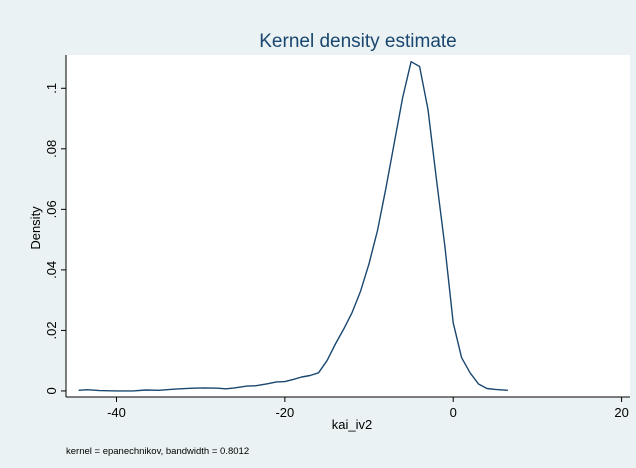  What do you see at coordinates (116, 412) in the screenshot?
I see `x-tick-label: -40` at bounding box center [116, 412].